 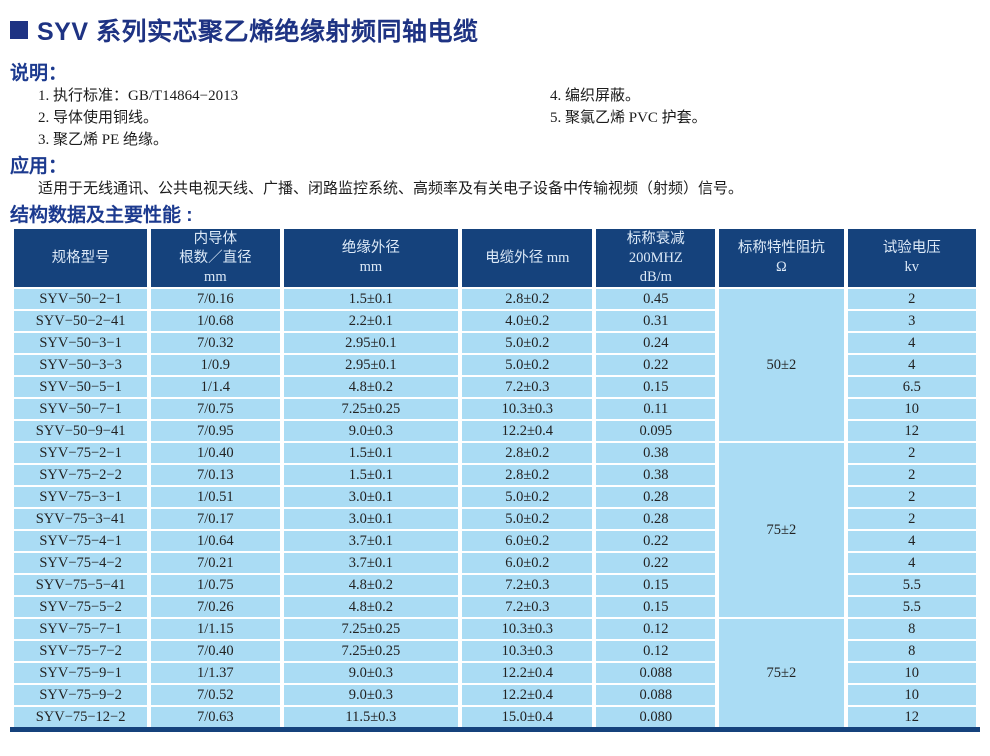 I want to click on model-cell: SYV−75−2−2, so click(x=80, y=475).